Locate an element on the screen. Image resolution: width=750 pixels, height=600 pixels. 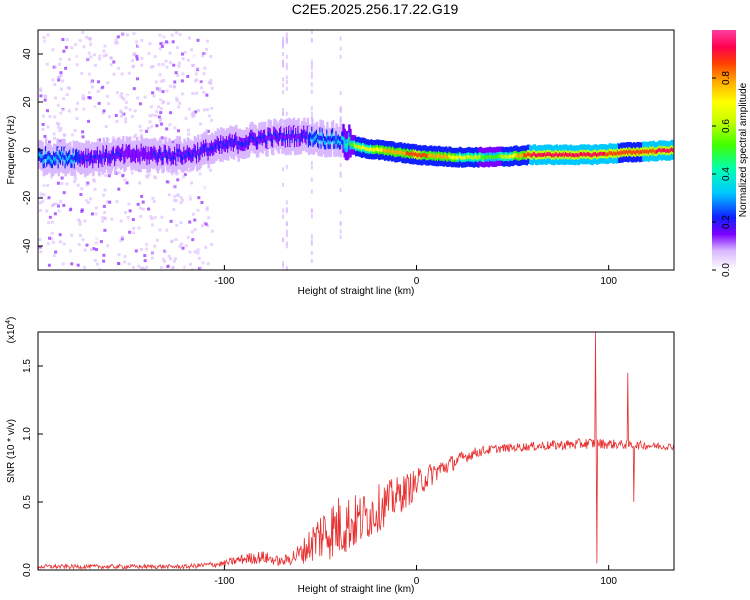
spectrogram-ytick-label: 40 is located at coordinates (27, 54).